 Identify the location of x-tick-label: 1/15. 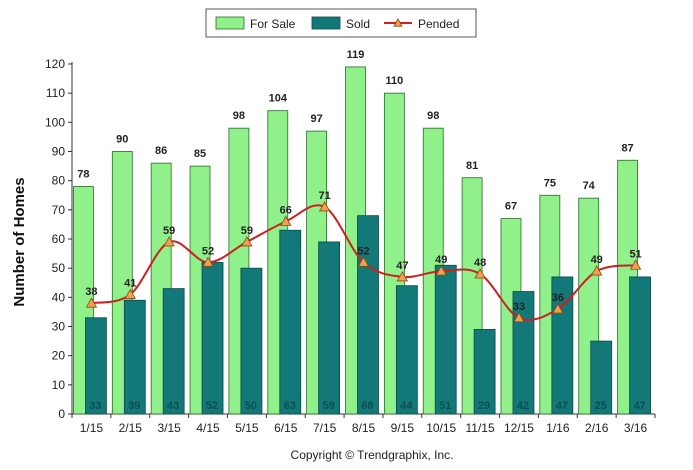
(92, 428).